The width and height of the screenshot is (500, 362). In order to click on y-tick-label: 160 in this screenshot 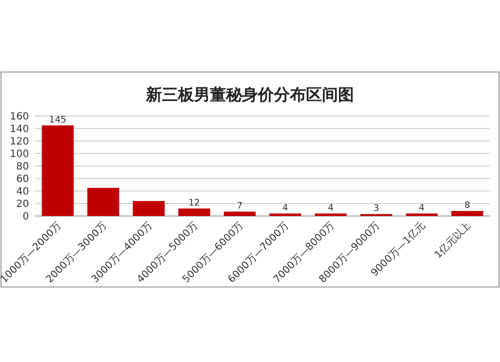, I will do `click(19, 117)`.